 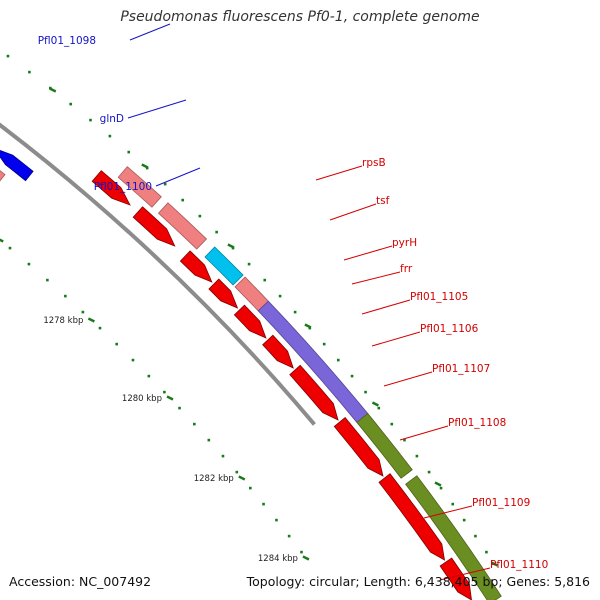 I want to click on gene-label: Pfl01_1100, so click(x=123, y=187).